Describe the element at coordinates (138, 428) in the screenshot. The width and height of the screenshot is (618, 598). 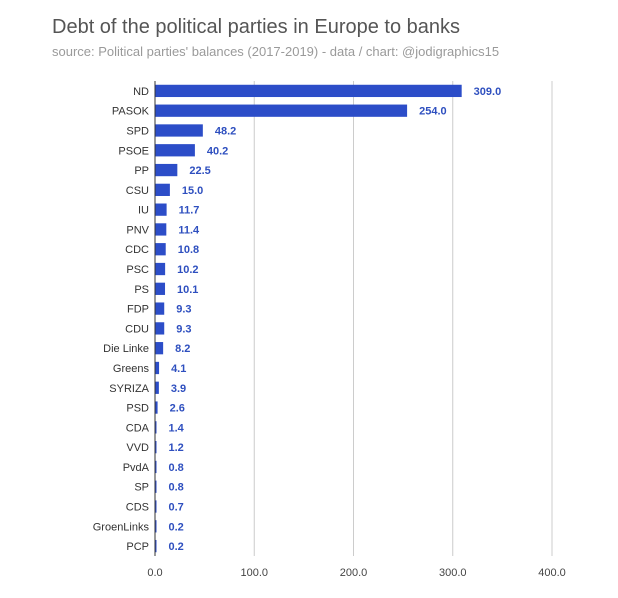
I see `category-label: CDA` at that location.